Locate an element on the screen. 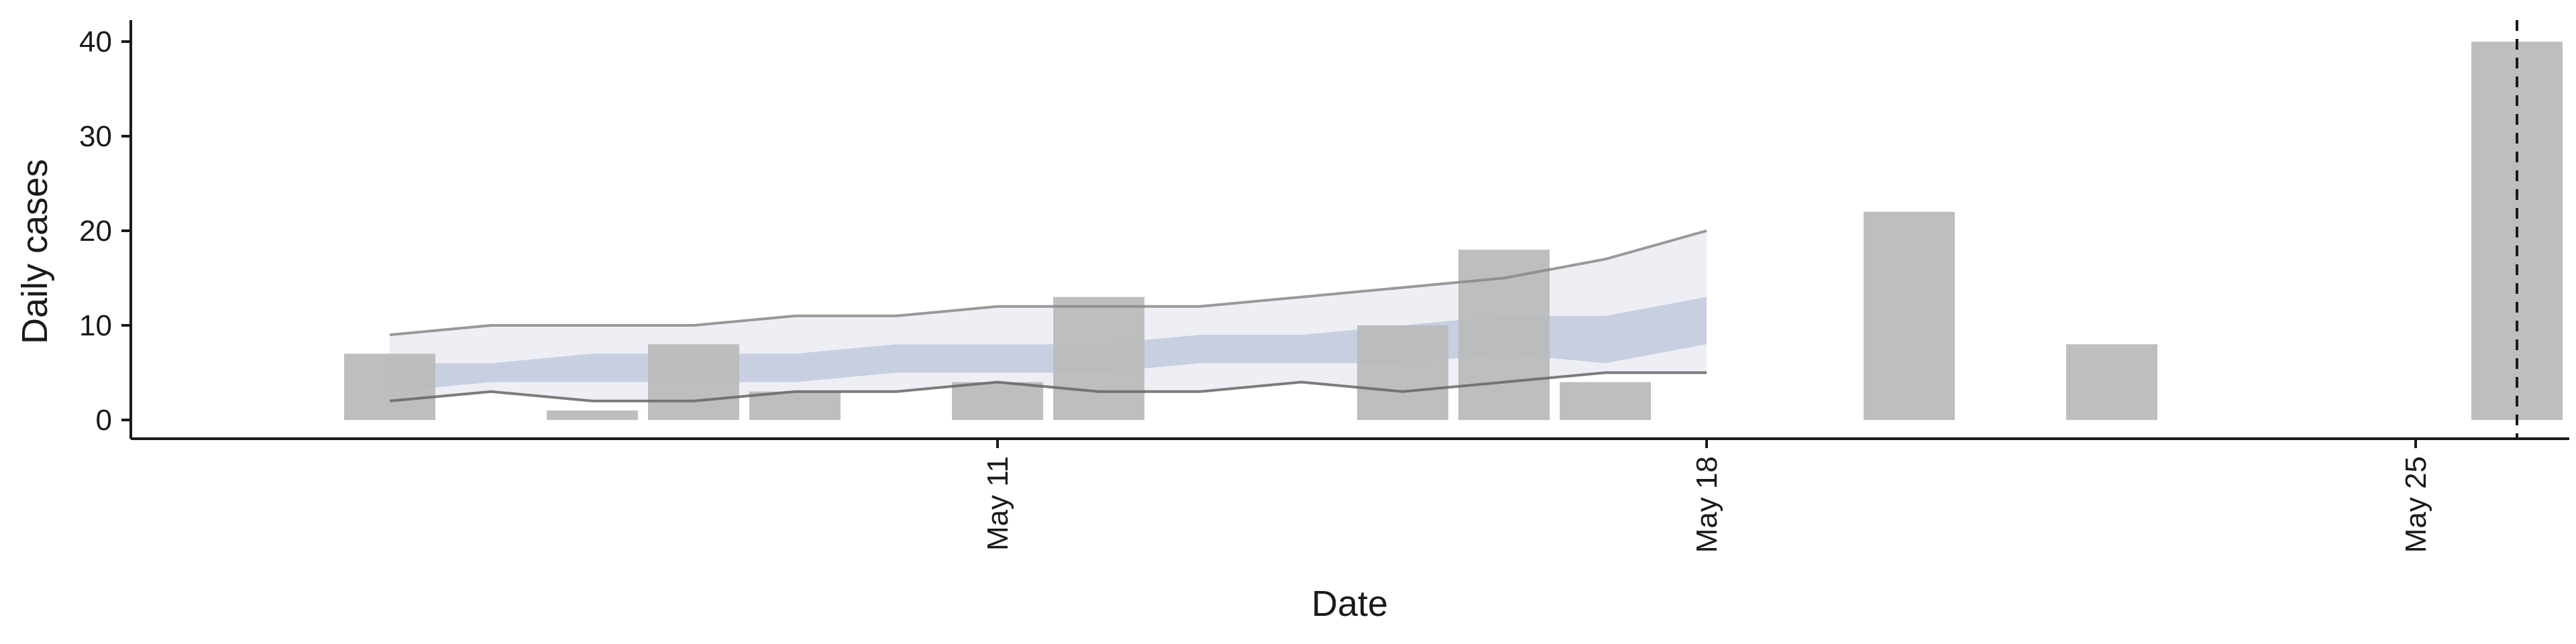 This screenshot has width=2576, height=644. y-tick-label: 40 is located at coordinates (95, 41).